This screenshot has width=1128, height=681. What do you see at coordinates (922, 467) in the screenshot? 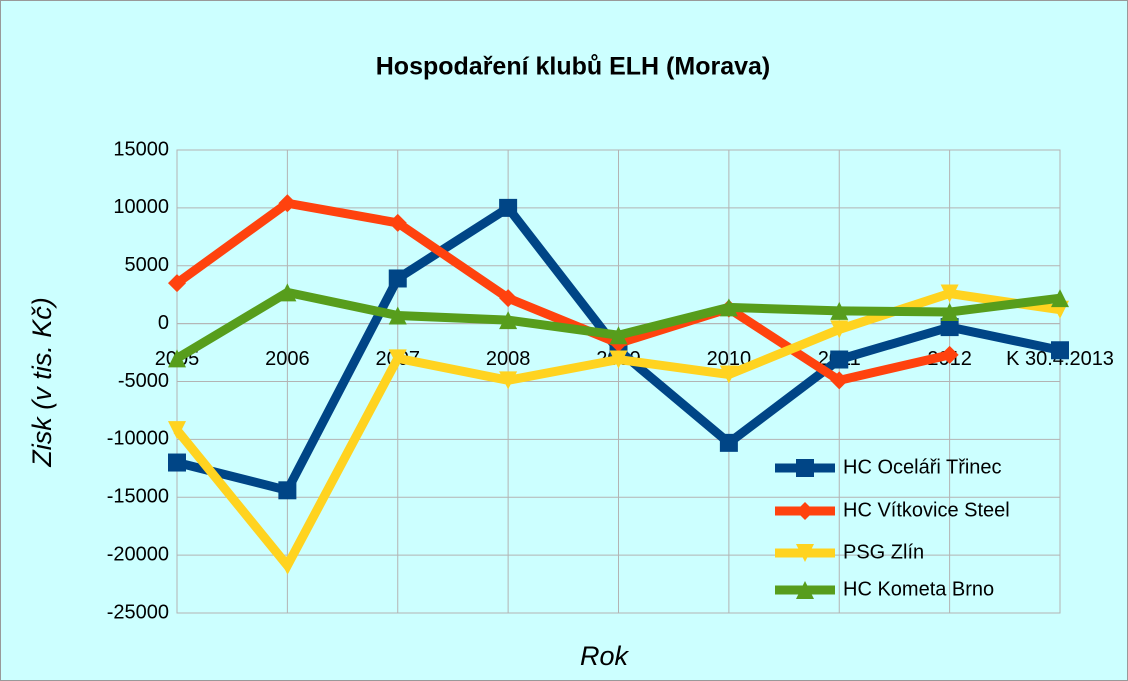
I see `legend-label: HC Oceláři Třinec` at bounding box center [922, 467].